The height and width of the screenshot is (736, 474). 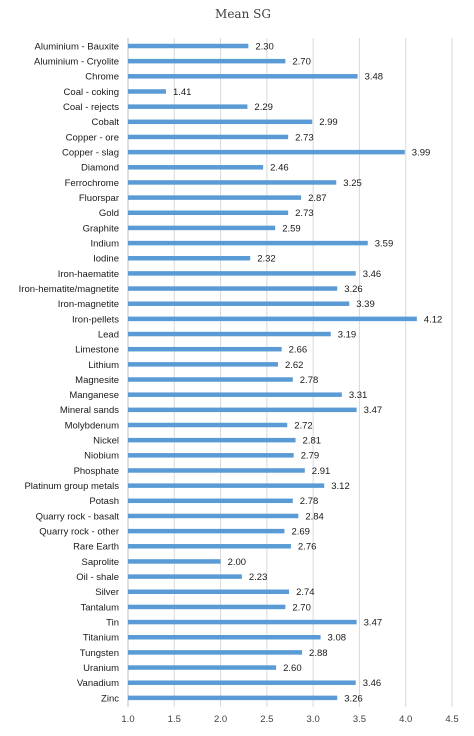 I want to click on x-axis-ticks: 1.0 1.5 2.0 2.5 3.0 3.5 4.0 4.5, so click(x=289, y=719).